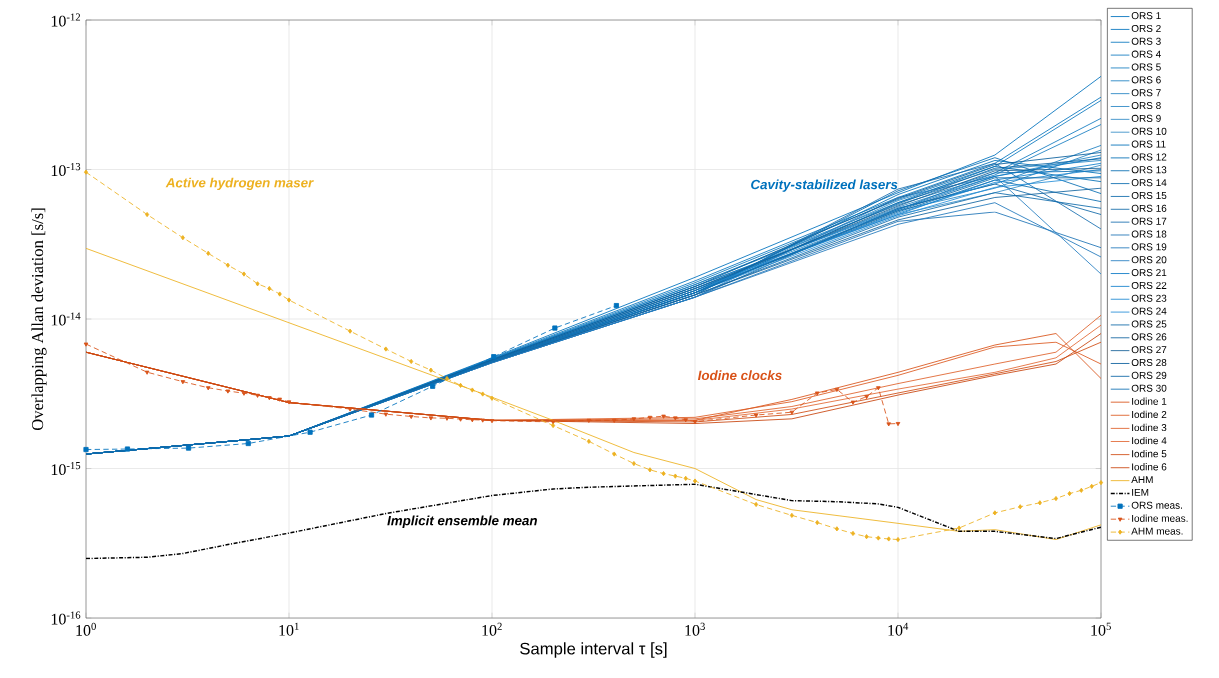 This screenshot has width=1219, height=678. Describe the element at coordinates (824, 185) in the screenshot. I see `annotation: Cavity-stabilized lasers` at that location.